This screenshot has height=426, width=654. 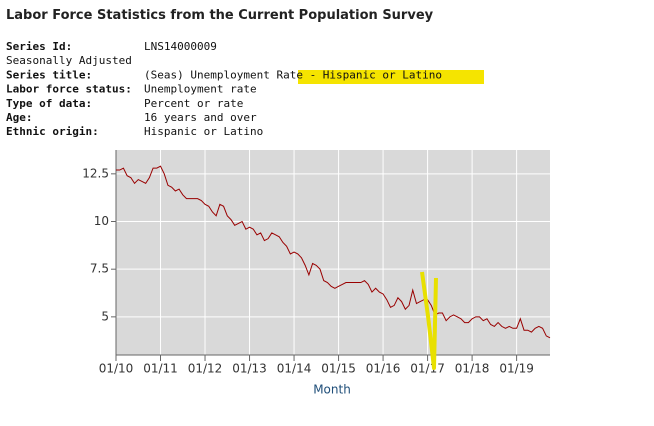 What do you see at coordinates (516, 369) in the screenshot?
I see `x-tick-label: 01/19` at bounding box center [516, 369].